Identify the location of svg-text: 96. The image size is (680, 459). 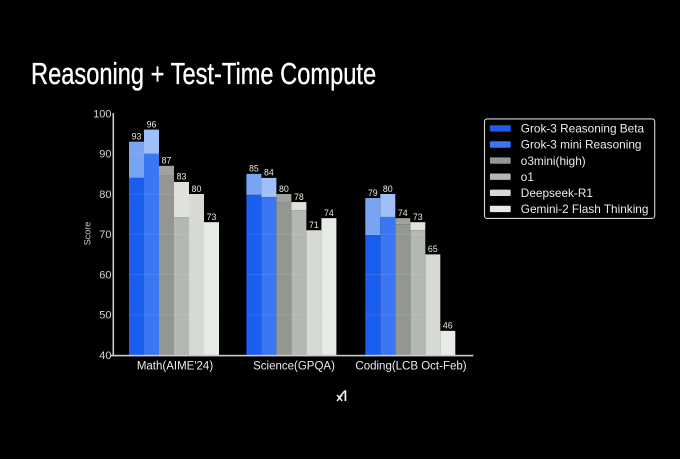
(152, 124).